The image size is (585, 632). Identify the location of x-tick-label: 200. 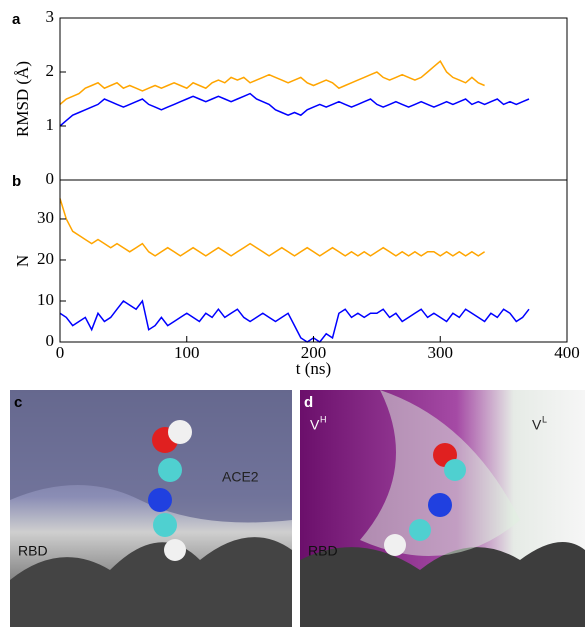
(314, 352).